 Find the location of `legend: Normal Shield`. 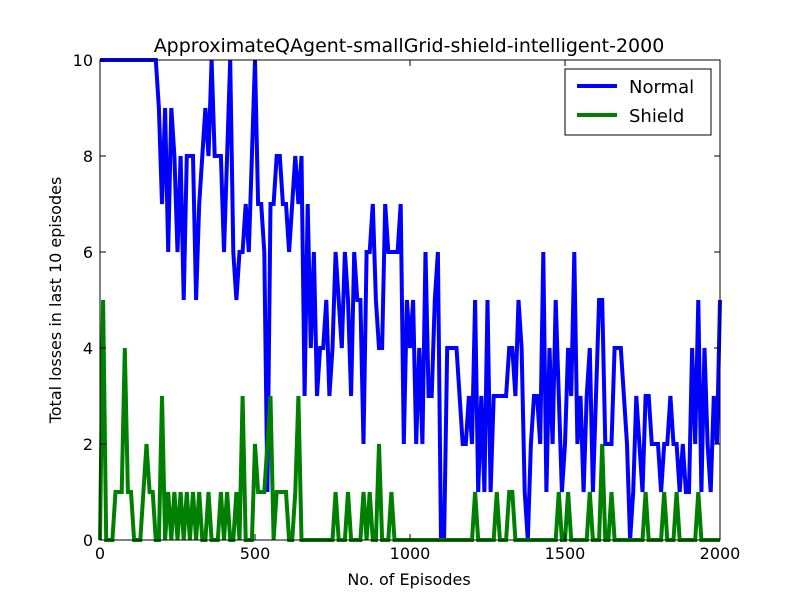

legend: Normal Shield is located at coordinates (638, 102).